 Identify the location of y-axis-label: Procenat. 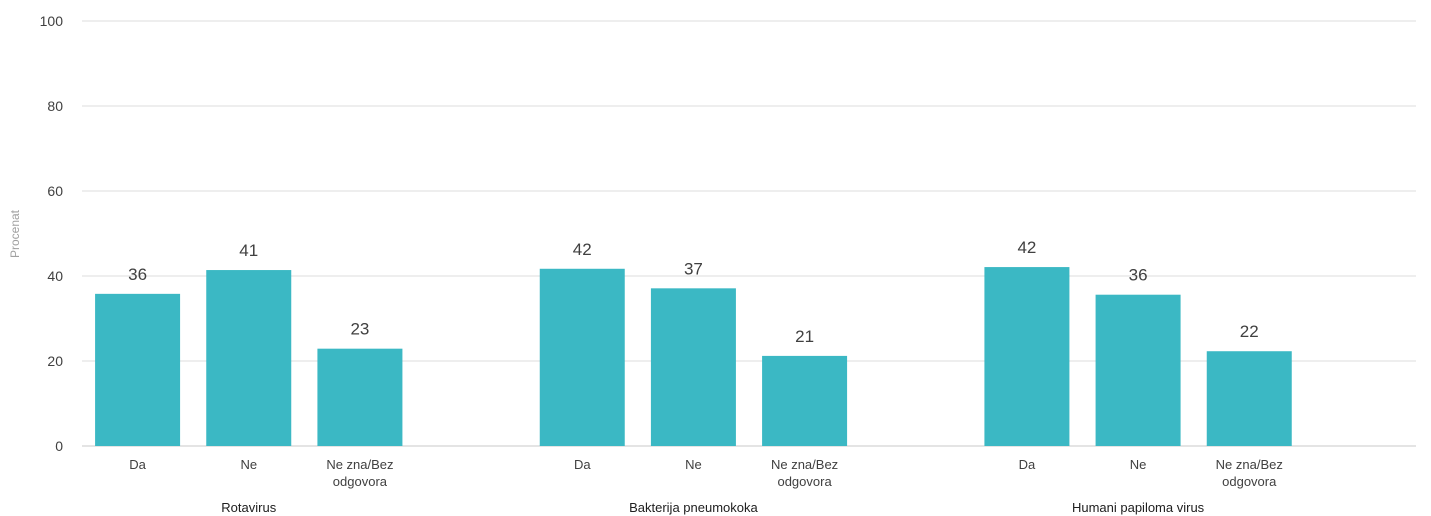
(15, 233).